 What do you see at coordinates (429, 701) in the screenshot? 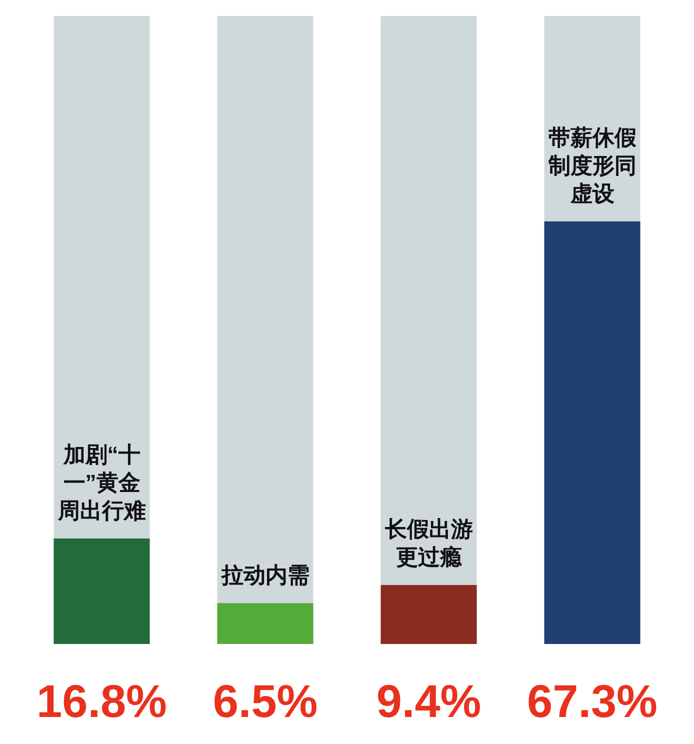
I see `data-label: 9.4%` at bounding box center [429, 701].